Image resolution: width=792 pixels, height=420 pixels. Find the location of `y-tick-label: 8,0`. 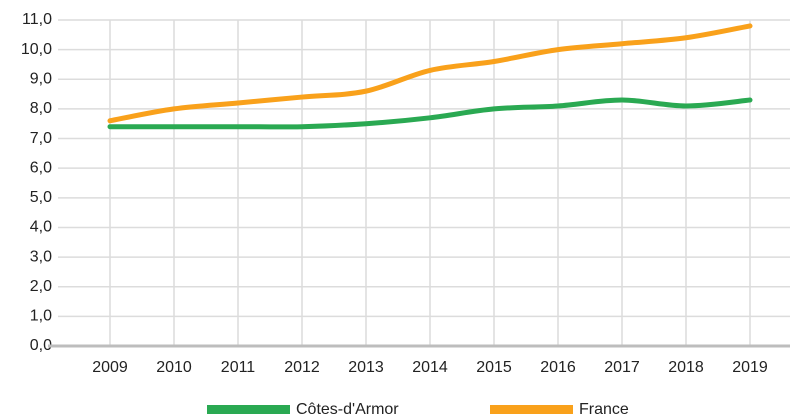

y-tick-label: 8,0 is located at coordinates (41, 108).